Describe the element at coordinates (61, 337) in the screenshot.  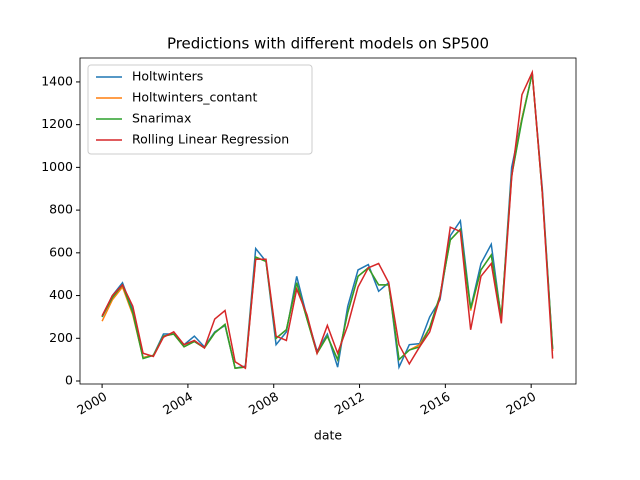
I see `y-tick-label: 200` at that location.